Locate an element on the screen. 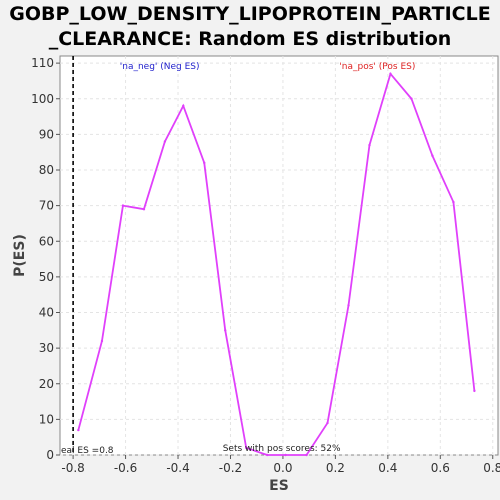 Image resolution: width=500 pixels, height=500 pixels. y-tick-label: 30 is located at coordinates (46, 348).